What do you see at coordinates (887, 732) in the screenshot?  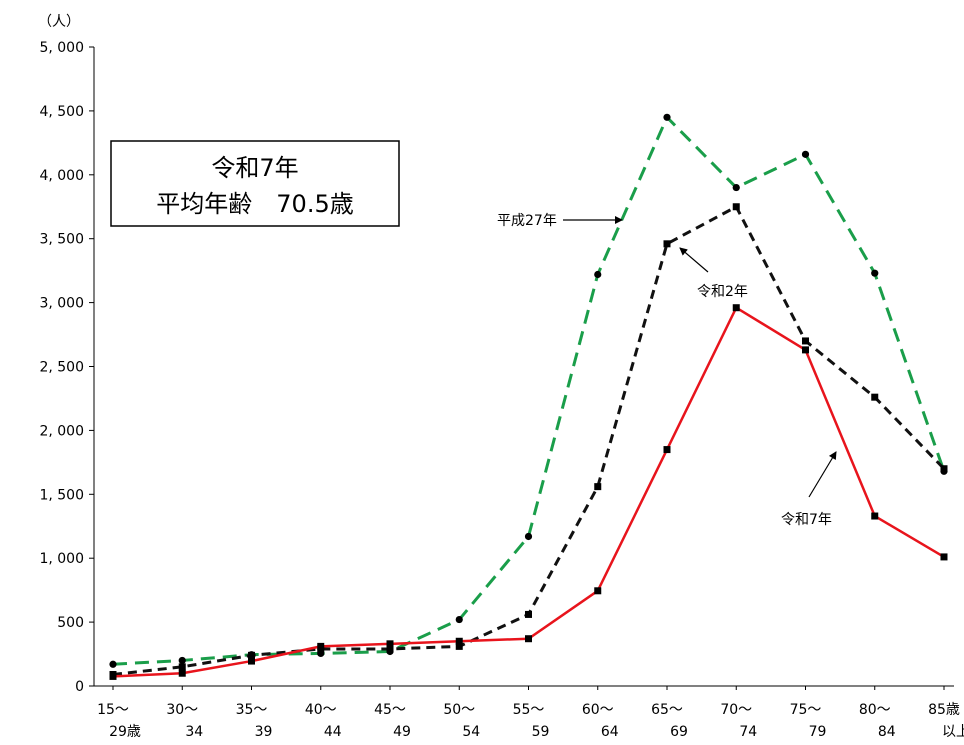 I see `x-tick-label-line2: 84` at bounding box center [887, 732].